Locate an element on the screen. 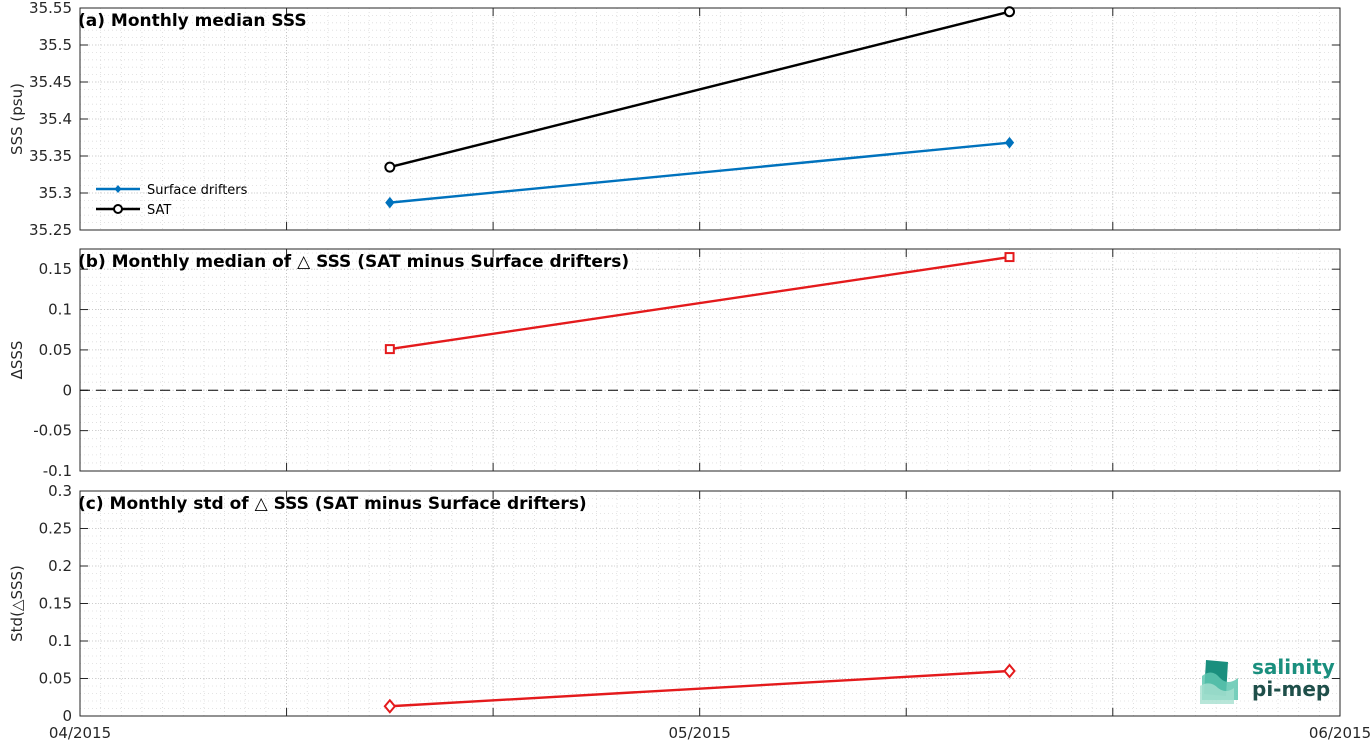 This screenshot has width=1371, height=741. y-tick-label: -0.05 is located at coordinates (52, 431).